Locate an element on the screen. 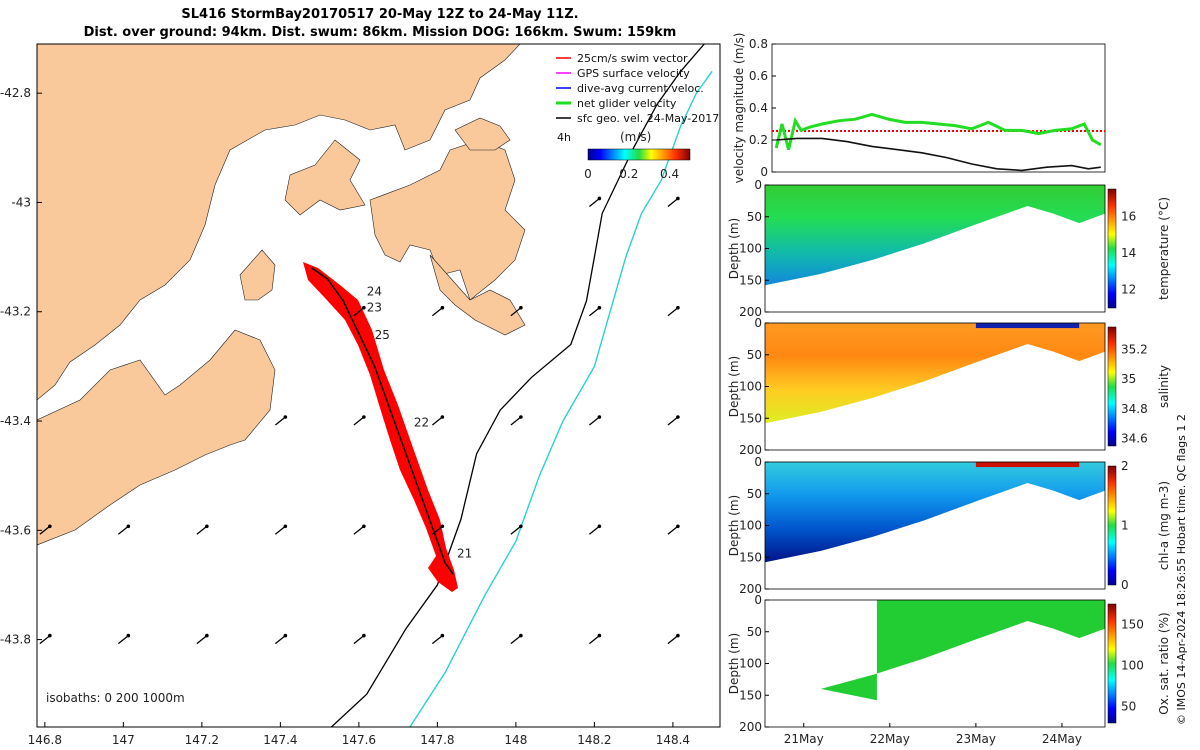  colorbar-tick: 16 is located at coordinates (1128, 216).